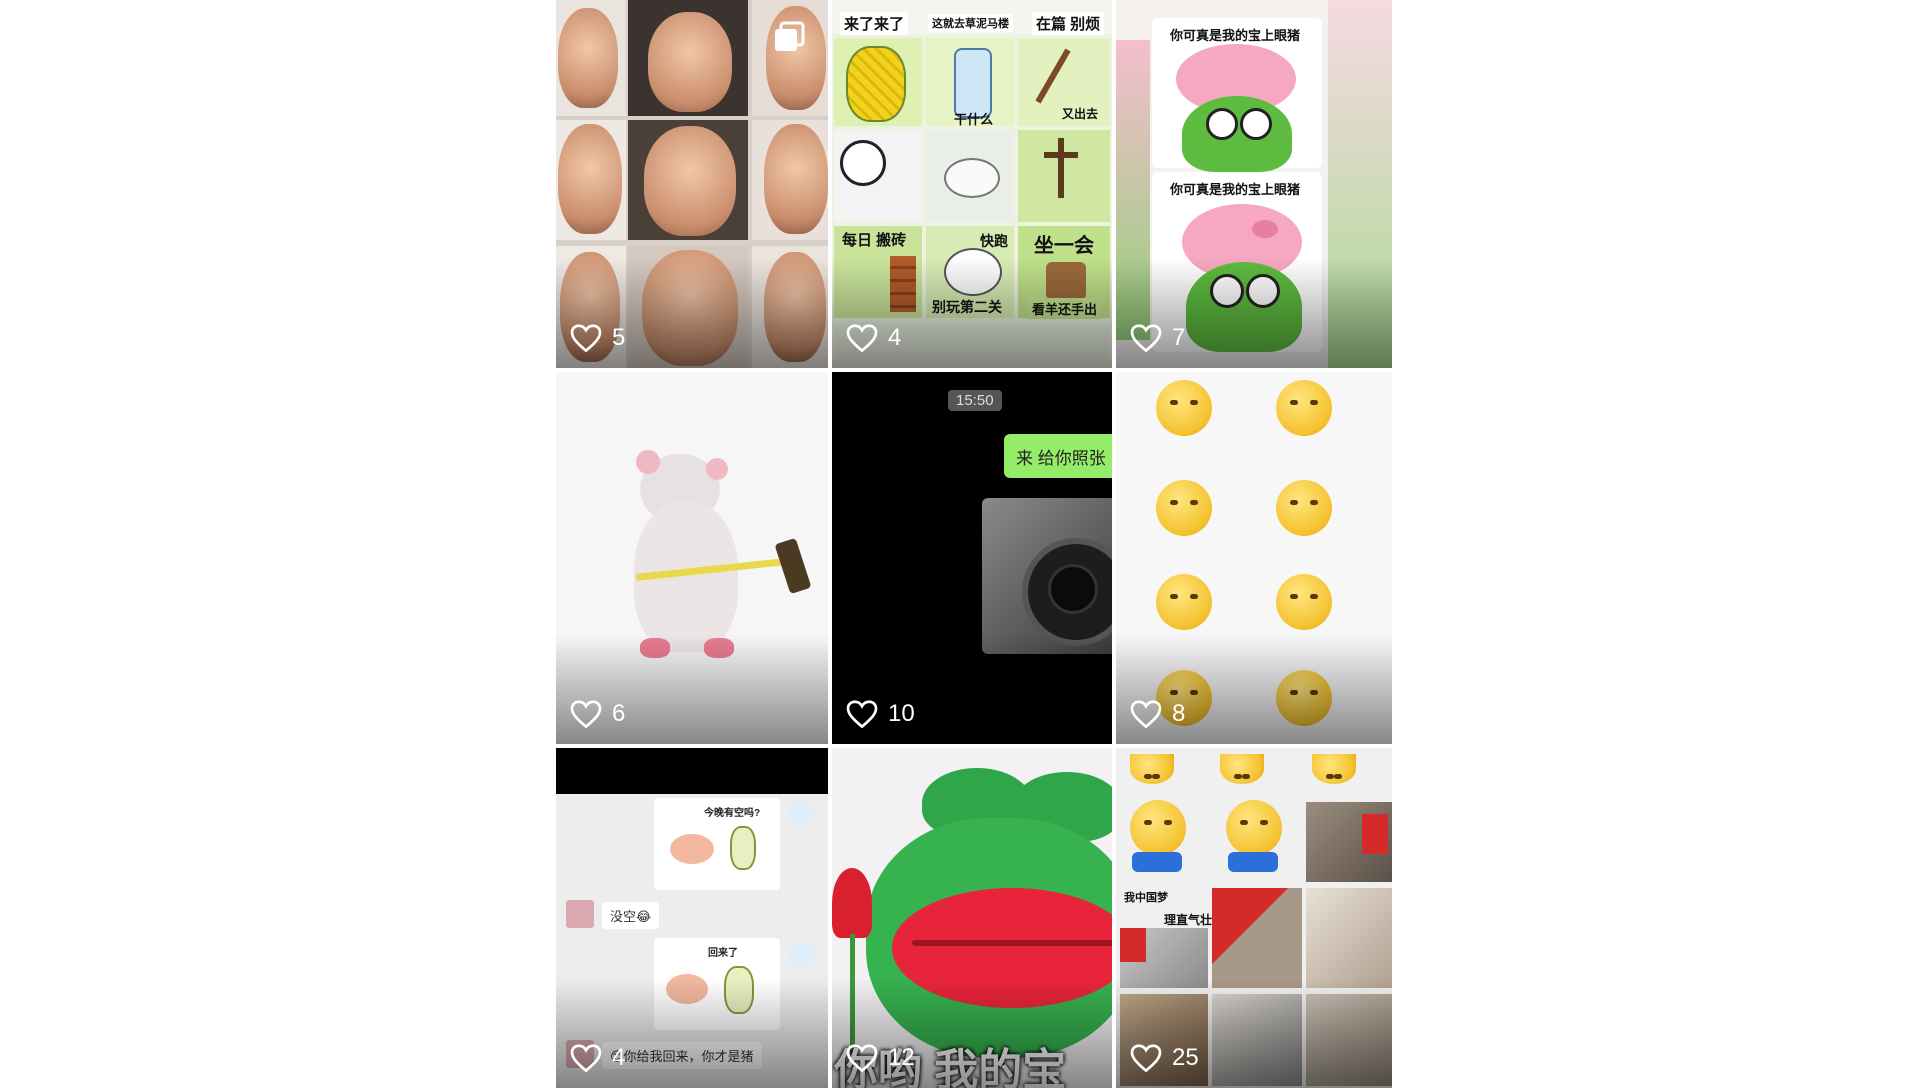 The image size is (1920, 1088). I want to click on like-count-text: 25, so click(1185, 1057).